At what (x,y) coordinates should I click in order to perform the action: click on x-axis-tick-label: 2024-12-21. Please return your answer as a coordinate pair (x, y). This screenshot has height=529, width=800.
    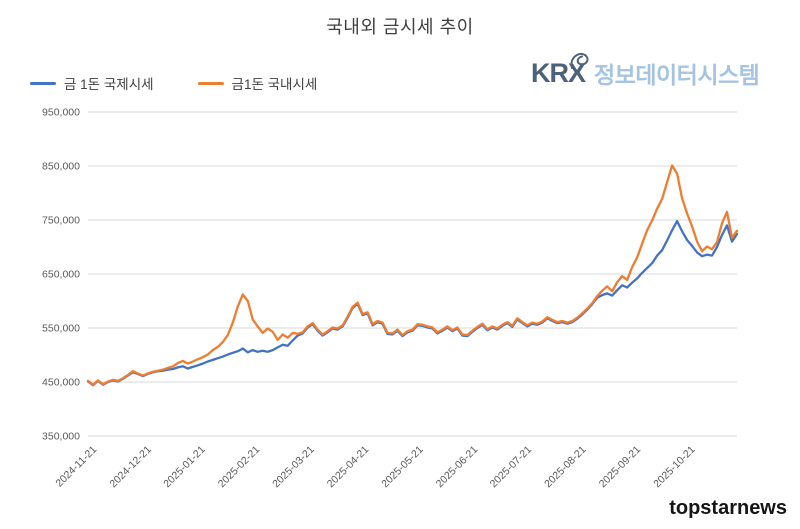
    Looking at the image, I should click on (130, 467).